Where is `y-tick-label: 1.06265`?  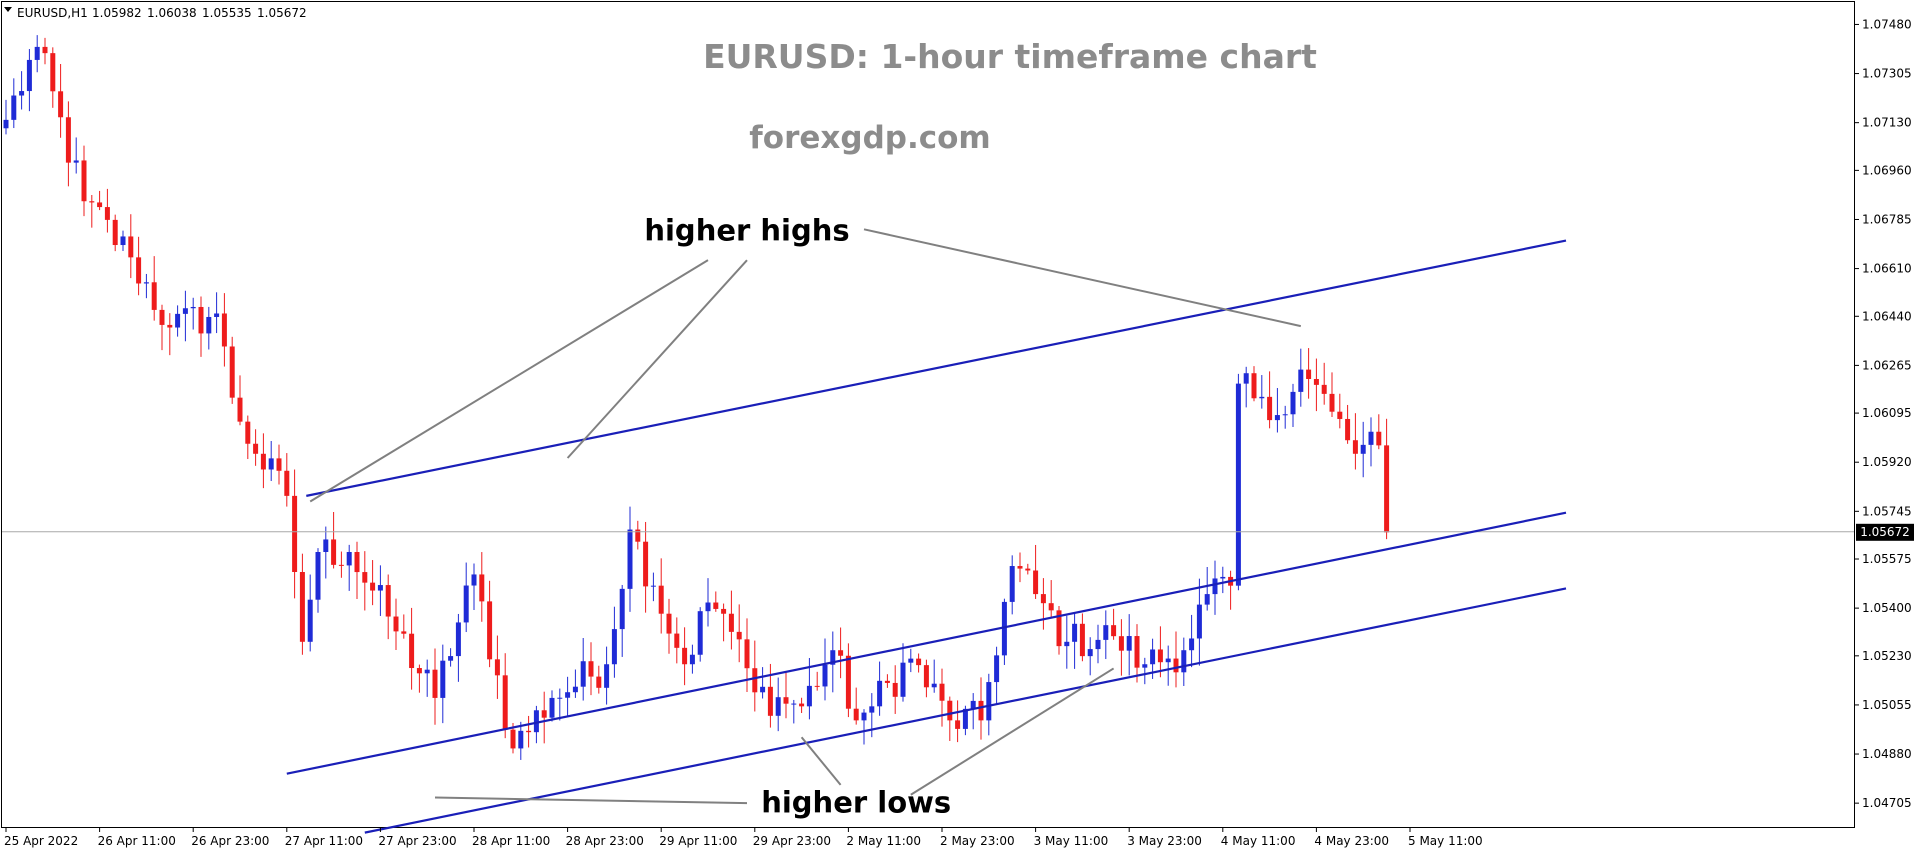
y-tick-label: 1.06265 is located at coordinates (1887, 365).